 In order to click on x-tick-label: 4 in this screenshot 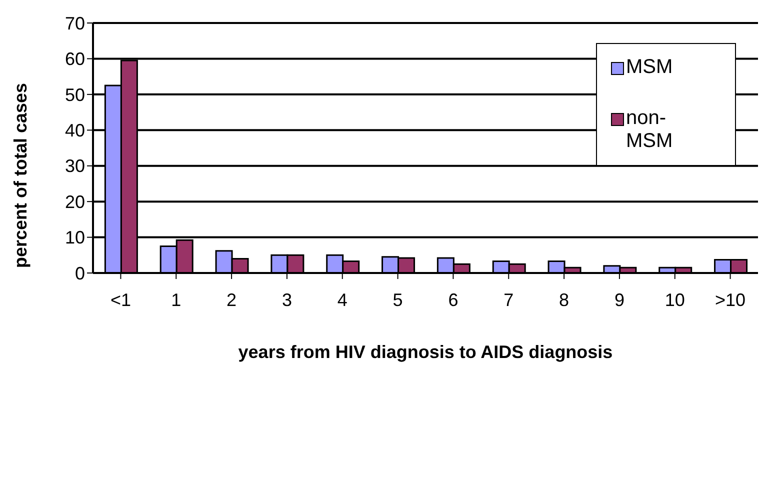, I will do `click(342, 300)`.